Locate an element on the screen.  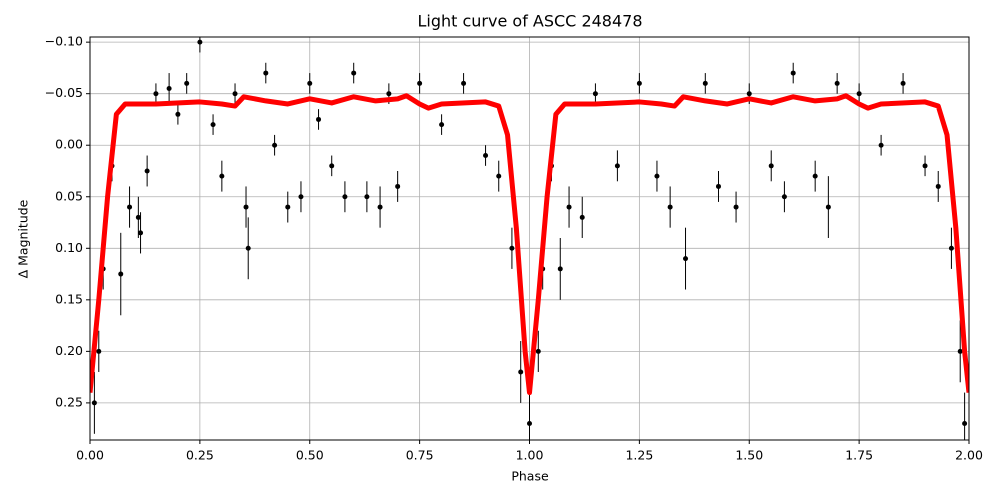
x-tick-label: 1.75 is located at coordinates (859, 455).